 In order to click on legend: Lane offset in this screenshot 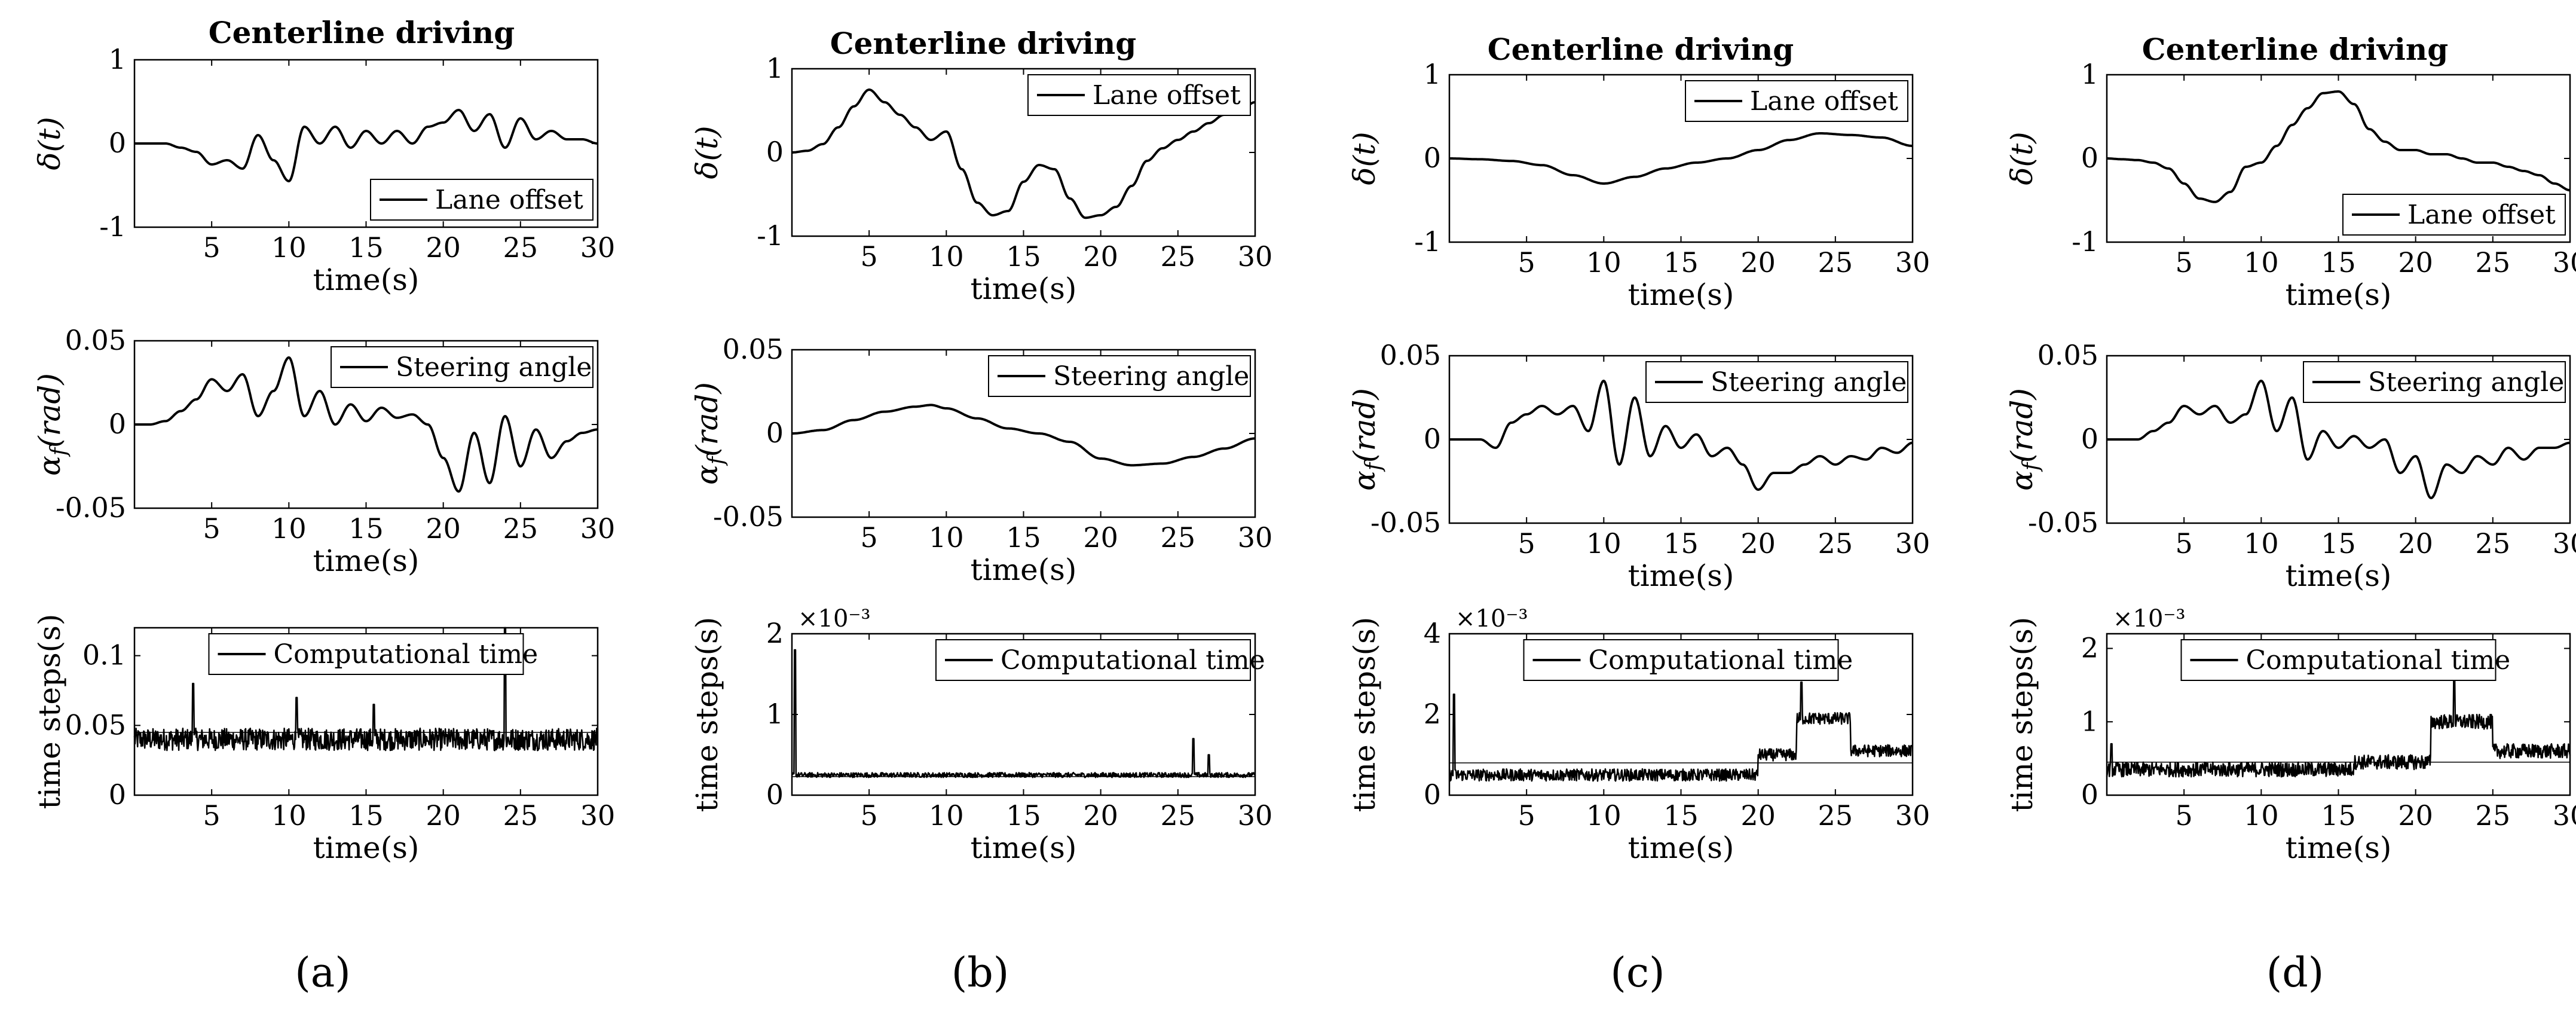, I will do `click(1796, 101)`.